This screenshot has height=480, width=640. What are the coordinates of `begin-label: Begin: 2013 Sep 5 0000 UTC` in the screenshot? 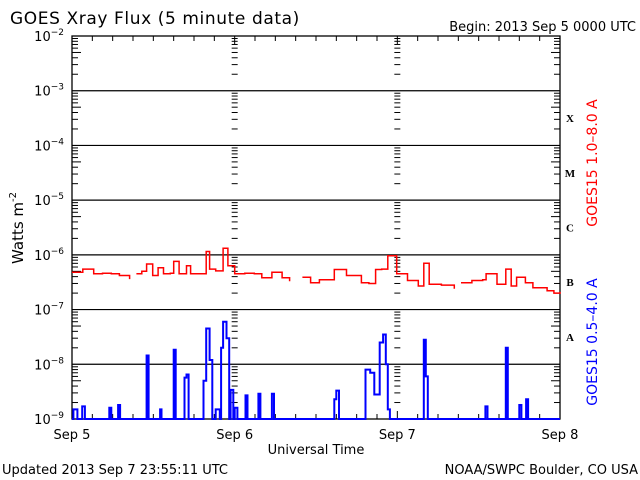 It's located at (542, 27).